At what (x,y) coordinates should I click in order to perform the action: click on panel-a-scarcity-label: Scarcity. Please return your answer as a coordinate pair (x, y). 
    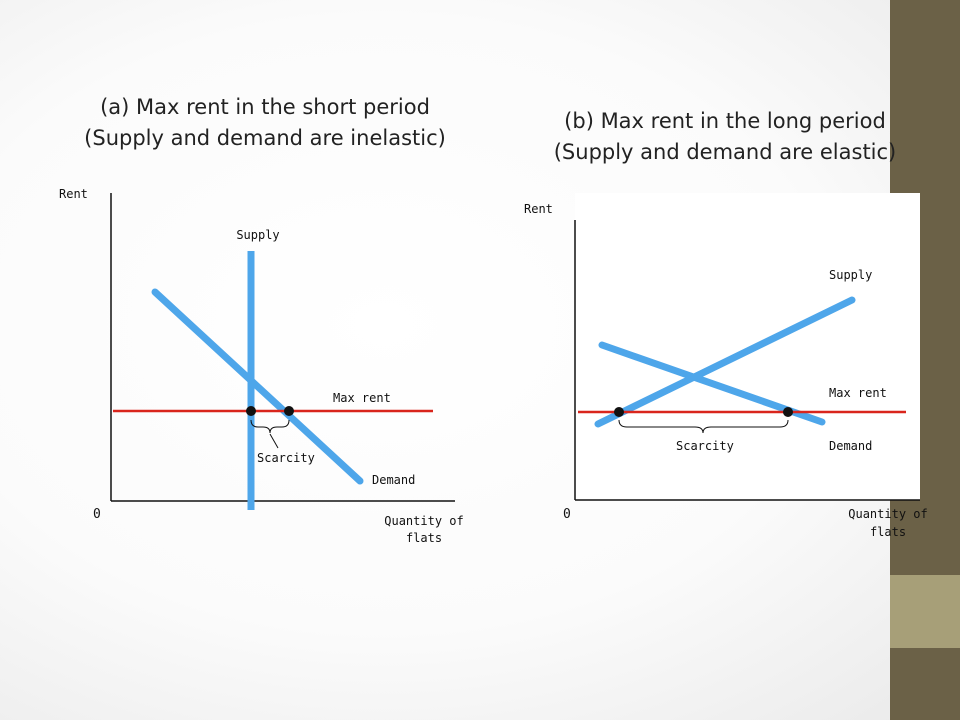
    Looking at the image, I should click on (286, 458).